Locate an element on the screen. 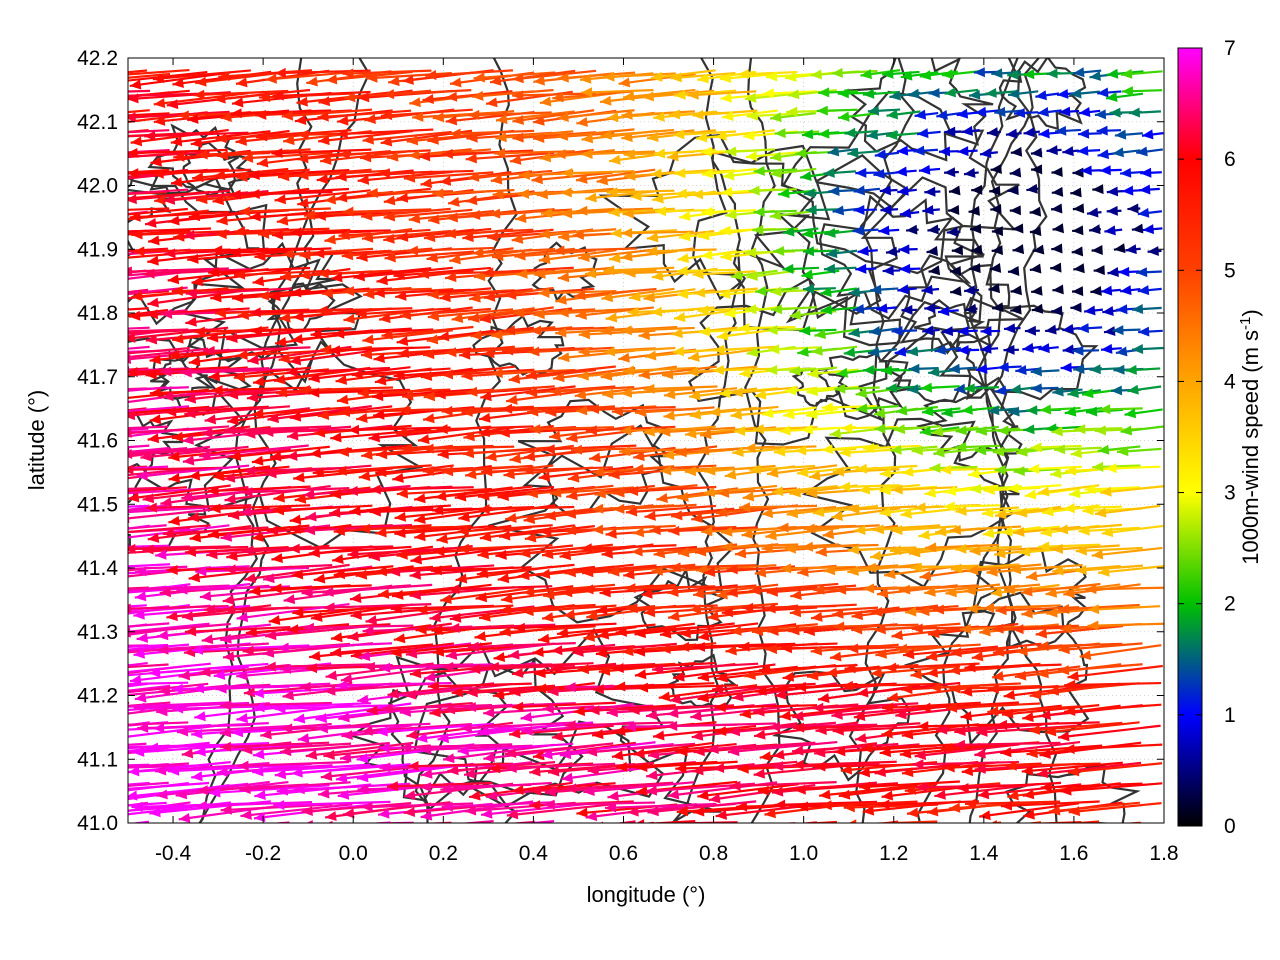 This screenshot has width=1280, height=960. y-tick-label: 42.2 is located at coordinates (97, 58).